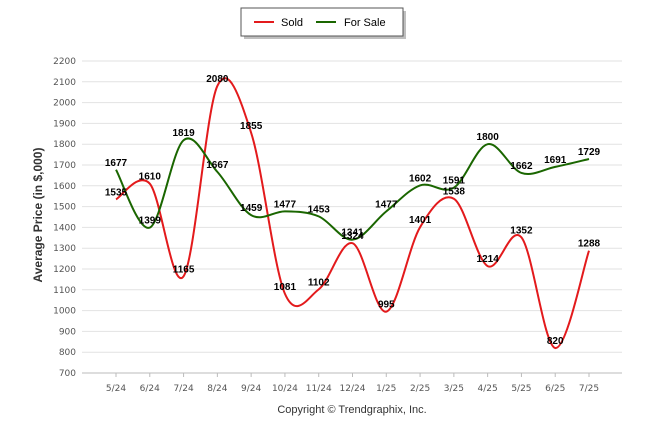 The width and height of the screenshot is (646, 434). What do you see at coordinates (292, 23) in the screenshot?
I see `legend-label-sold: Sold` at bounding box center [292, 23].